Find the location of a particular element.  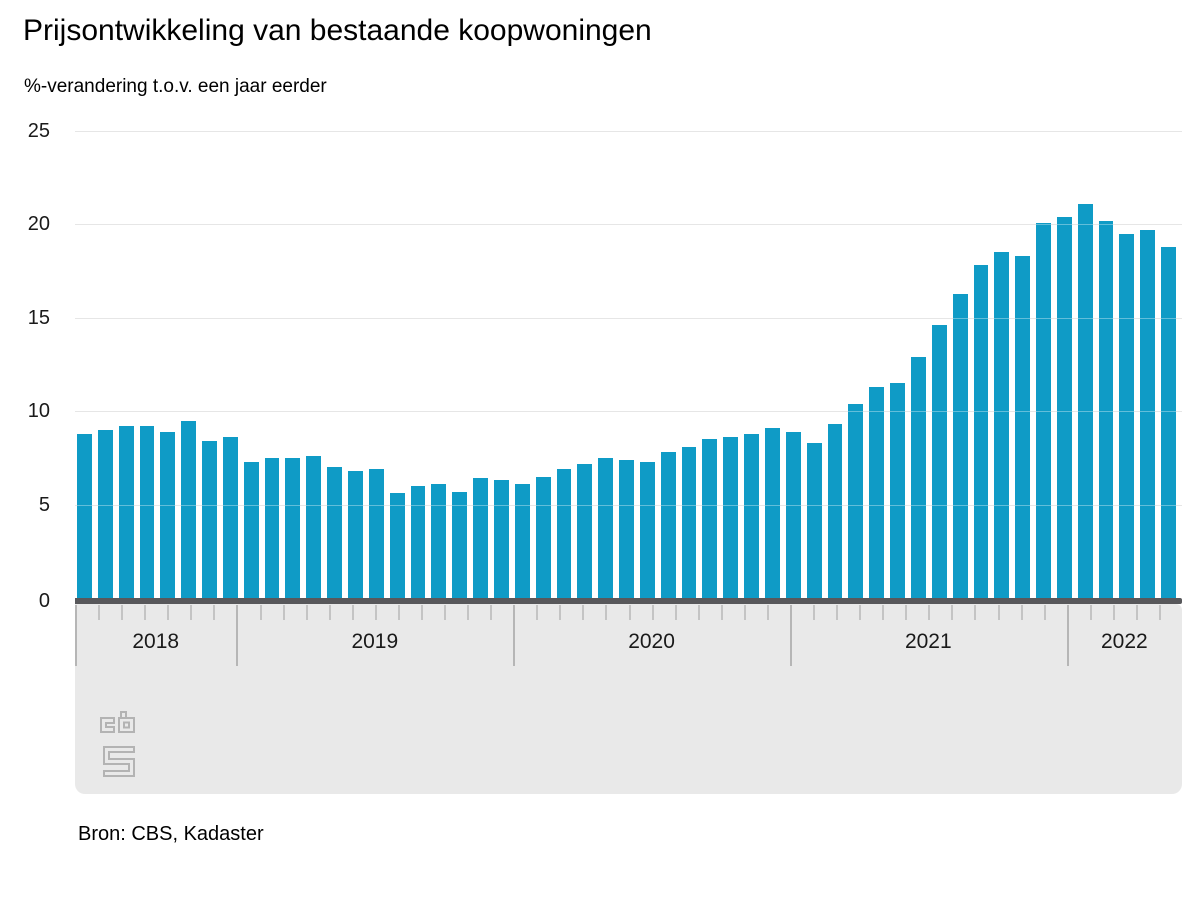

source-credit: Bron: CBS, Kadaster is located at coordinates (171, 834).